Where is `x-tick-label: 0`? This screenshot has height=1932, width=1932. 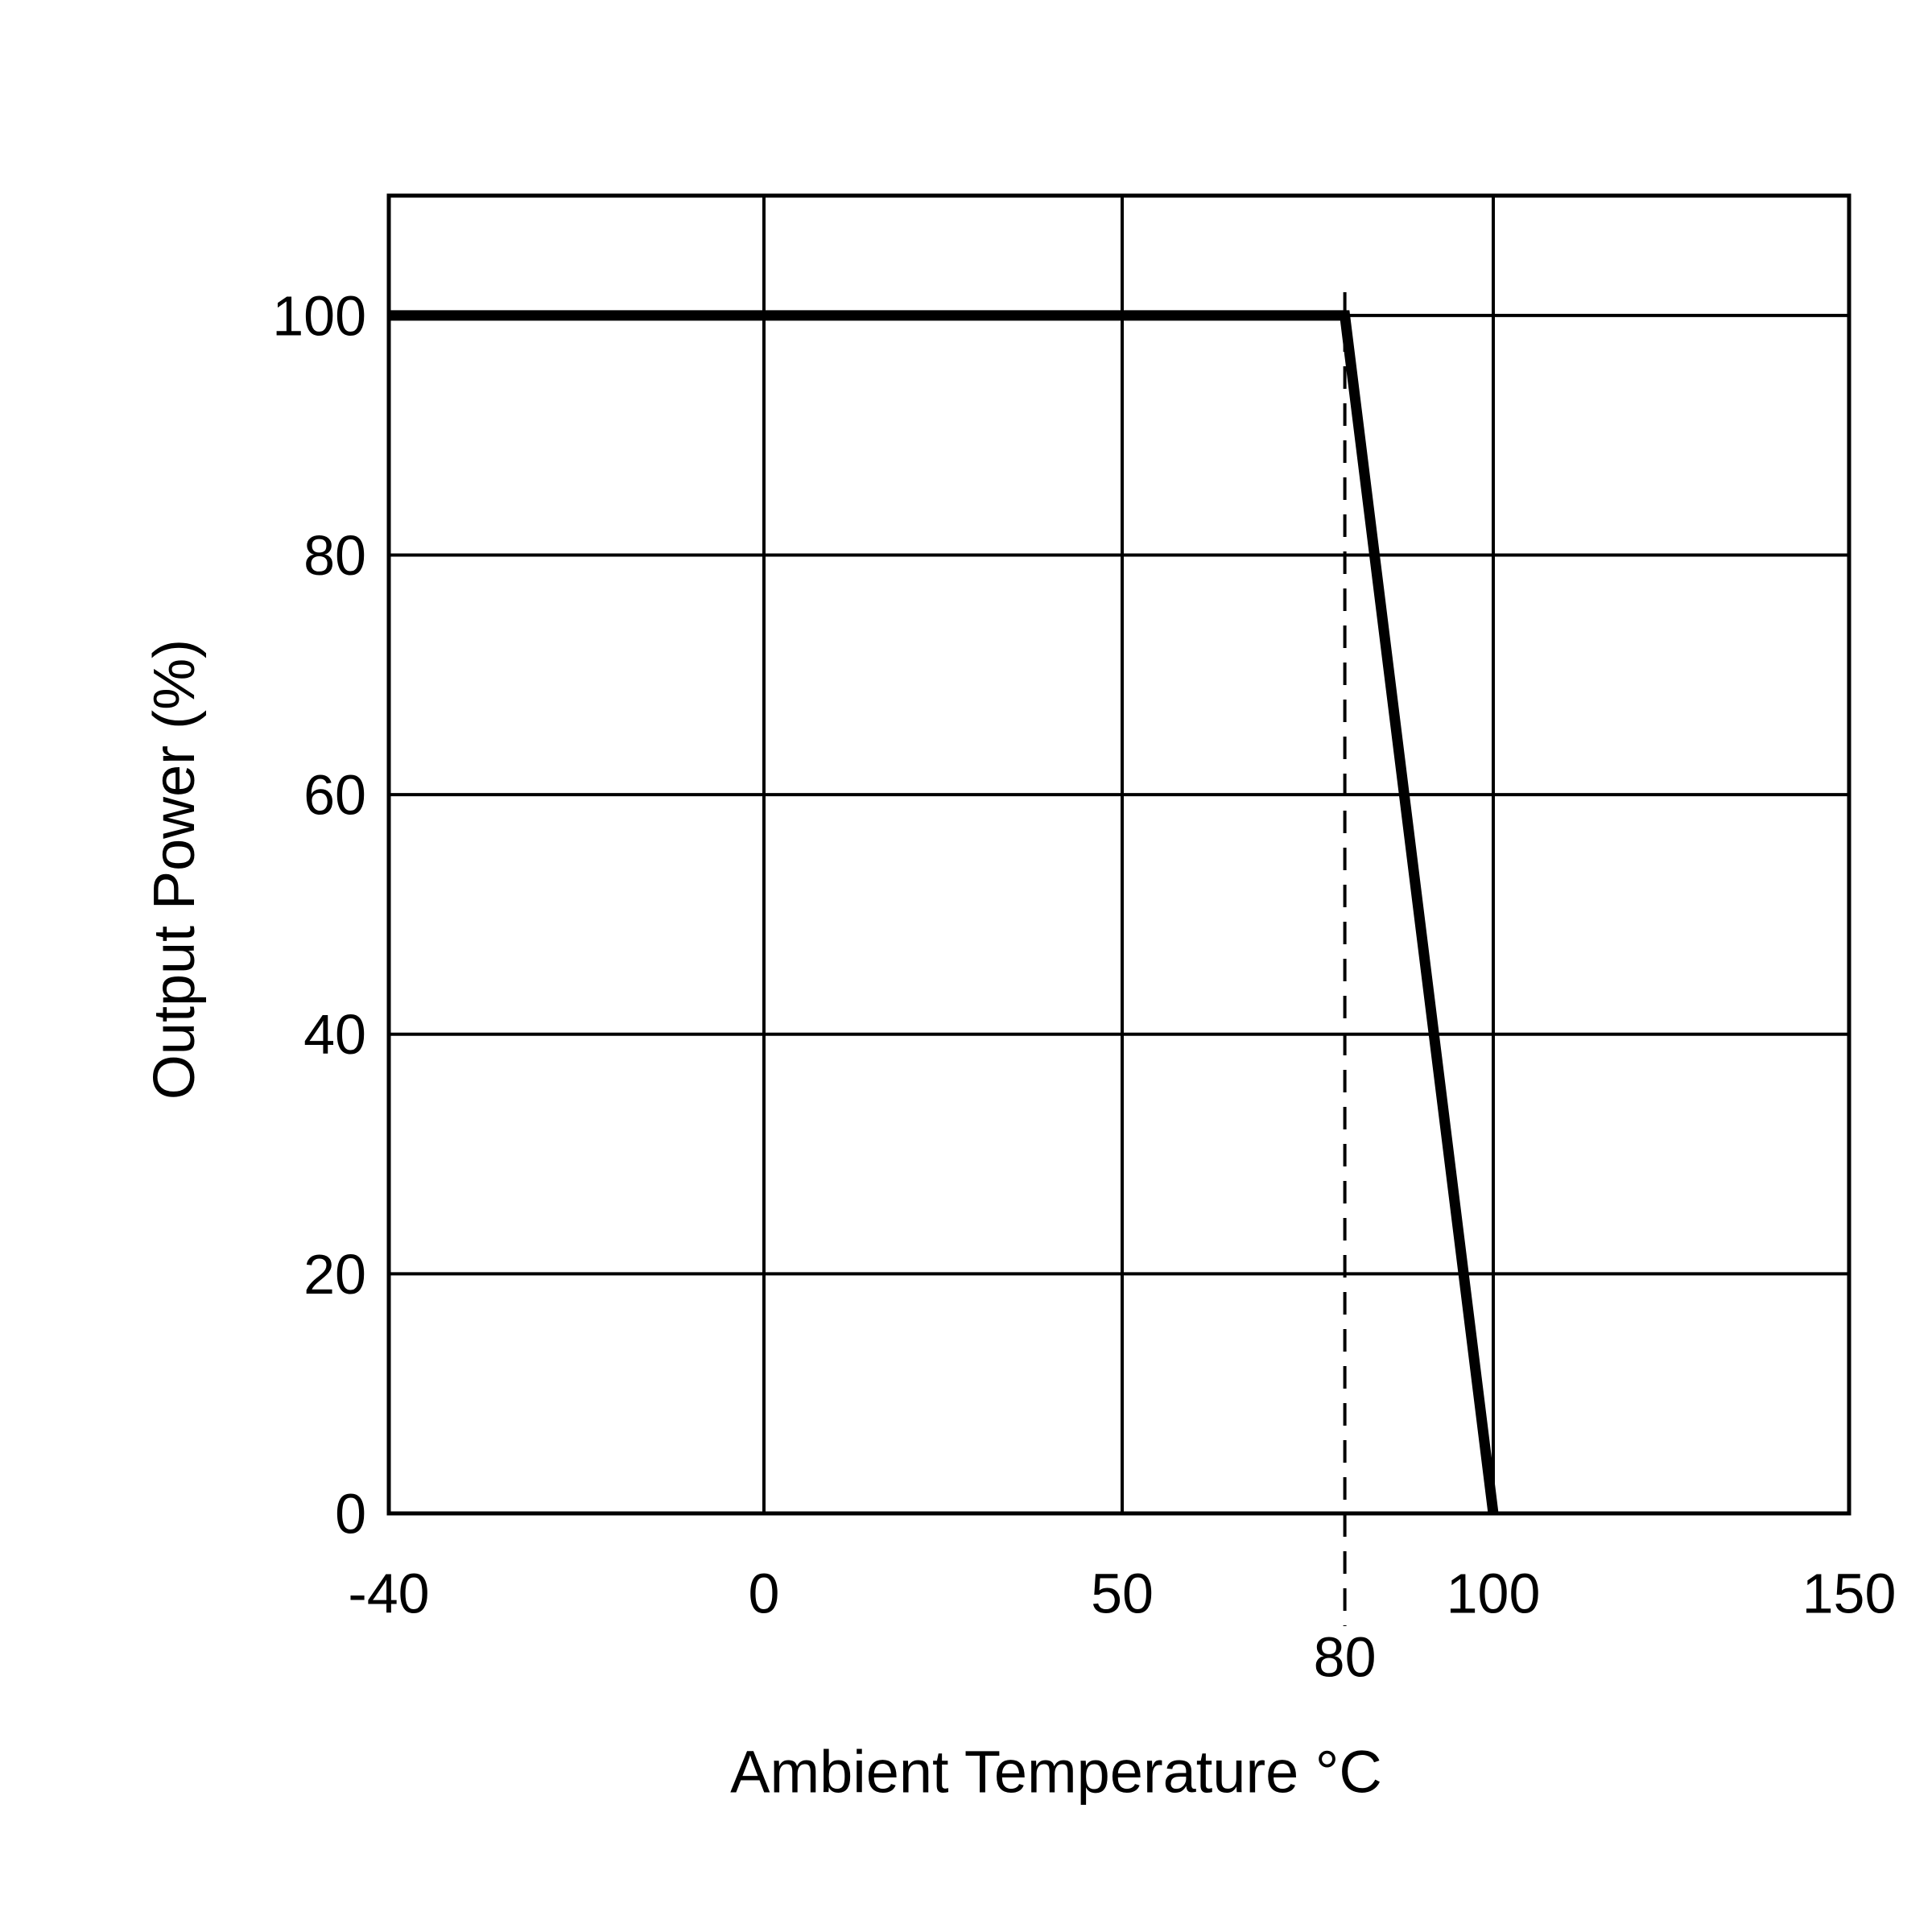 x-tick-label: 0 is located at coordinates (764, 1593).